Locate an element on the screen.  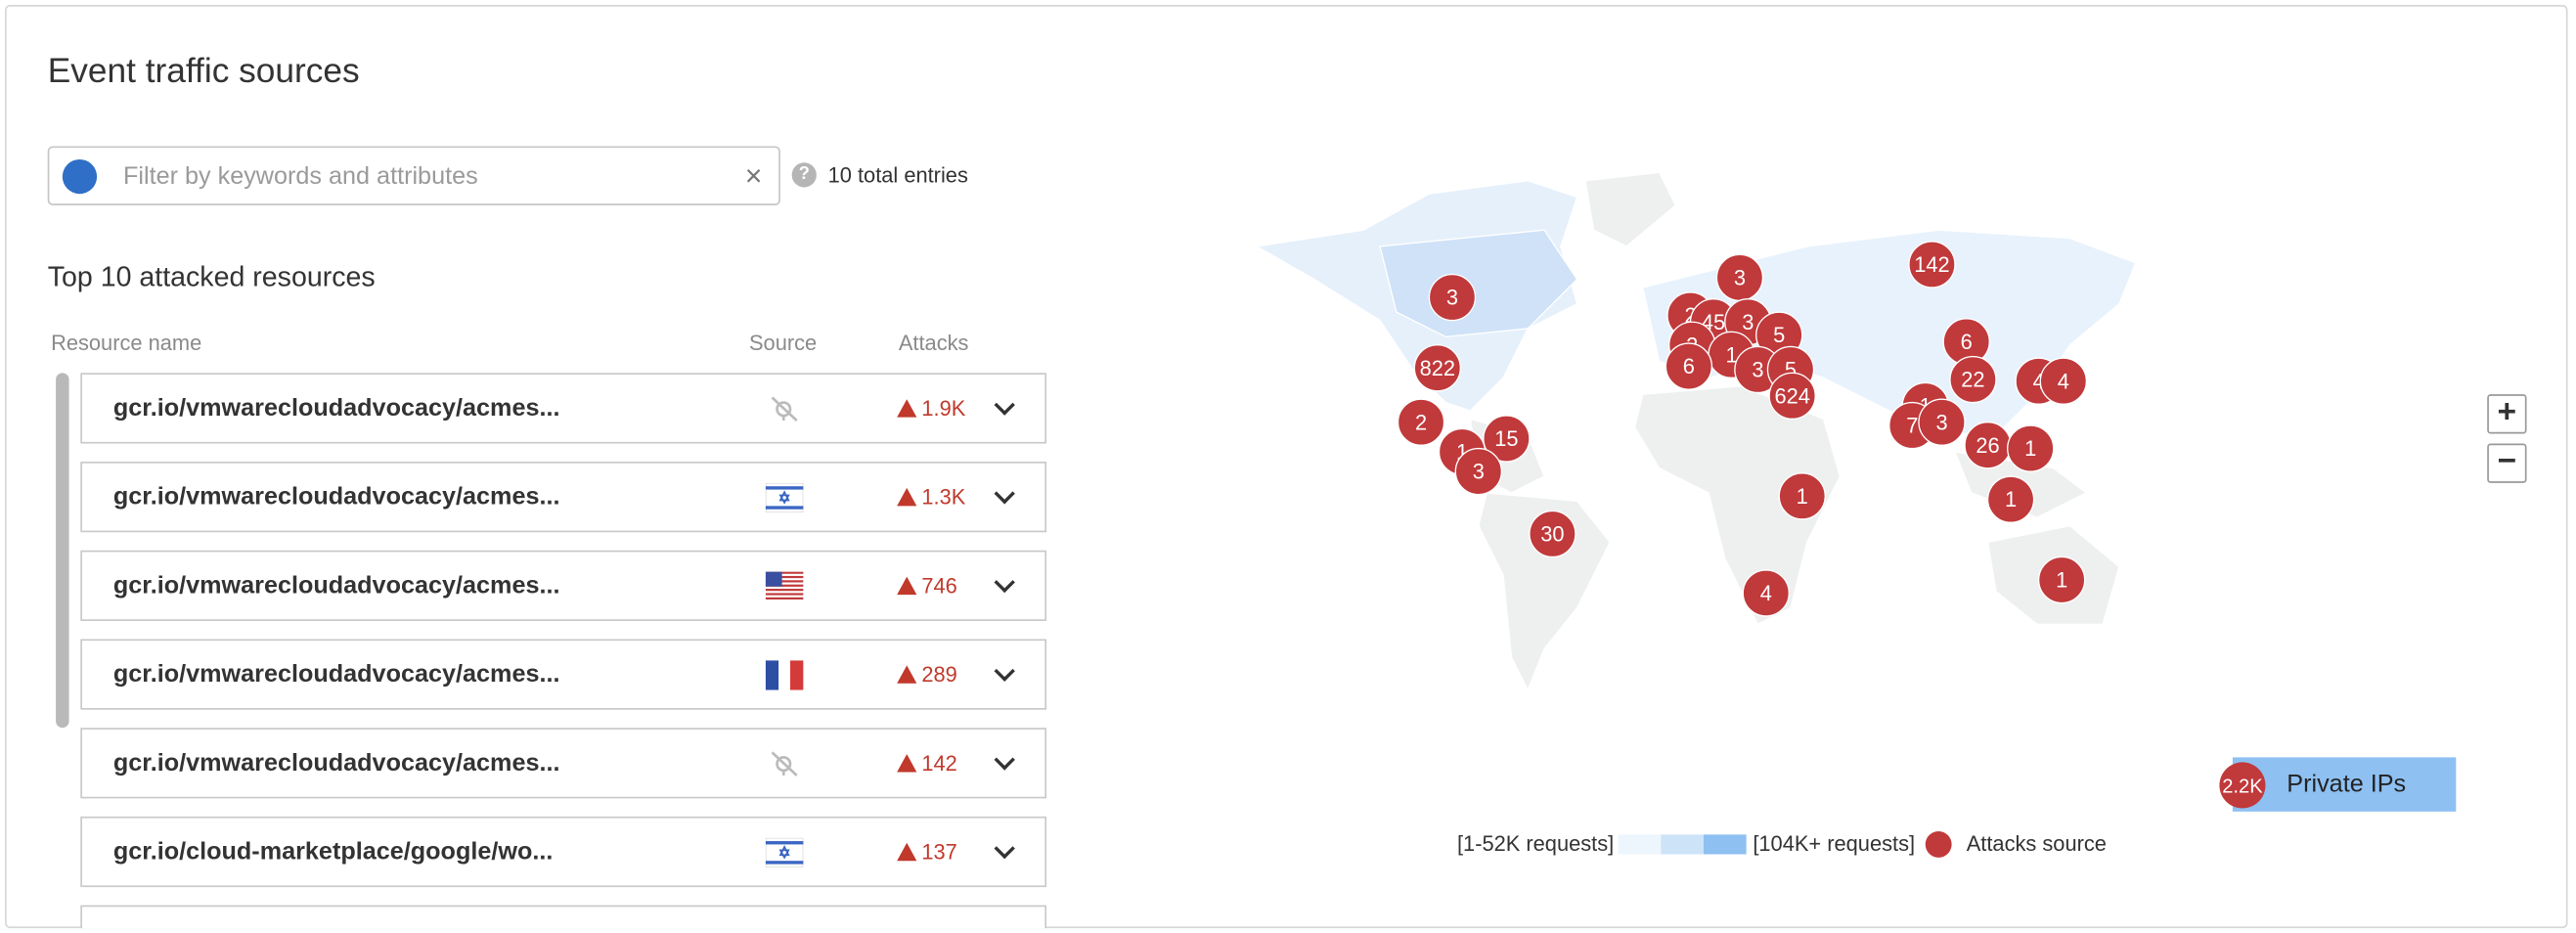
private-ips: Private IPs is located at coordinates (2344, 784).